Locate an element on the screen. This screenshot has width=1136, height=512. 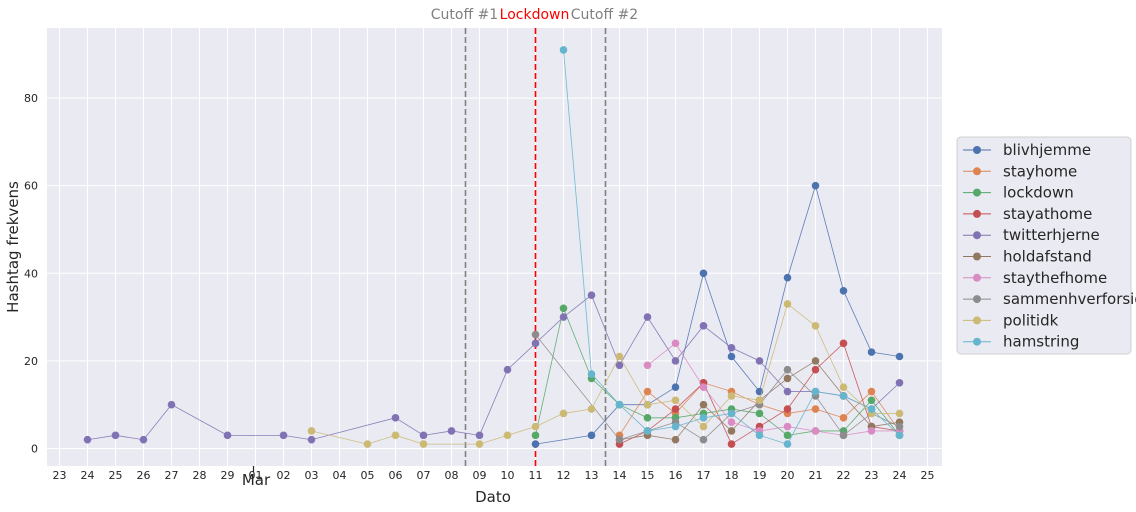
y-tick-label: 40 is located at coordinates (31, 273).